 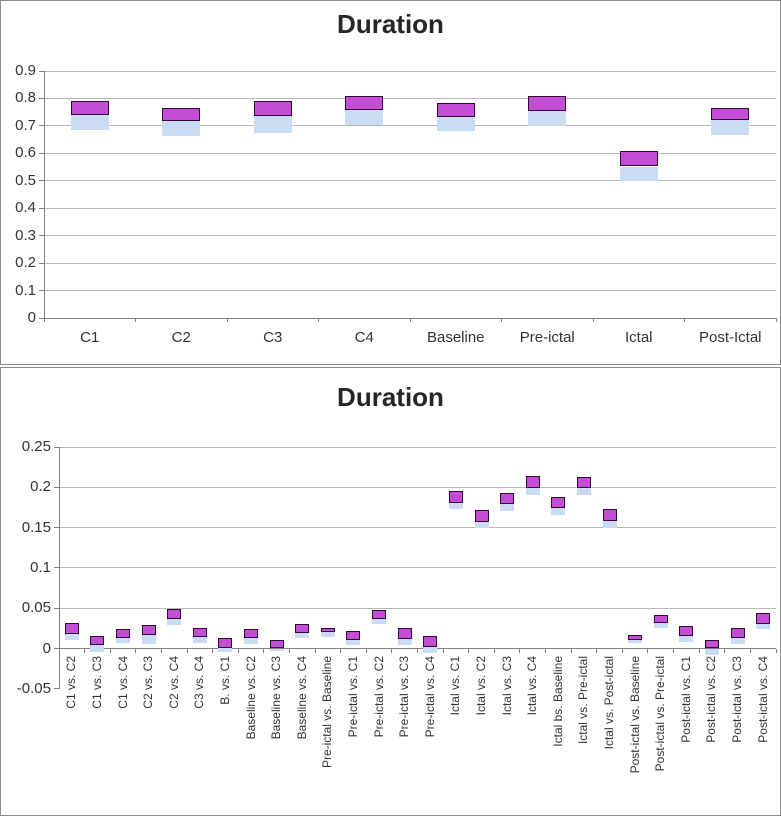 What do you see at coordinates (429, 696) in the screenshot?
I see `x-category-label: Pre-ictal vs. C4` at bounding box center [429, 696].